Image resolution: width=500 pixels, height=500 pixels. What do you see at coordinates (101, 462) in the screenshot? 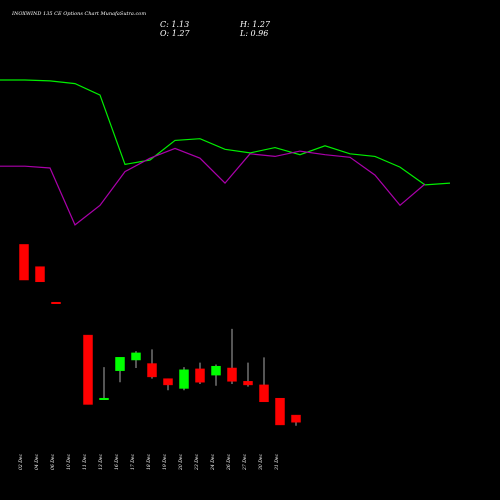
I see `x-tick-label: 13 Dec` at bounding box center [101, 462].